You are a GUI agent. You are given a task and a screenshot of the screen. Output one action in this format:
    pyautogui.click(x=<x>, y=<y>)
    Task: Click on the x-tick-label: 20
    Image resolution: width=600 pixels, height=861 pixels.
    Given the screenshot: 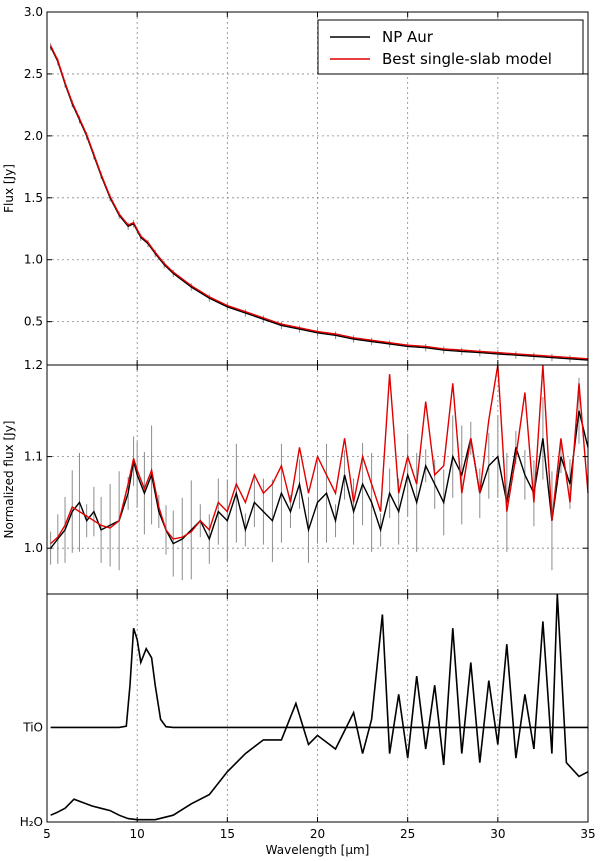 What is the action you would take?
    pyautogui.click(x=317, y=834)
    